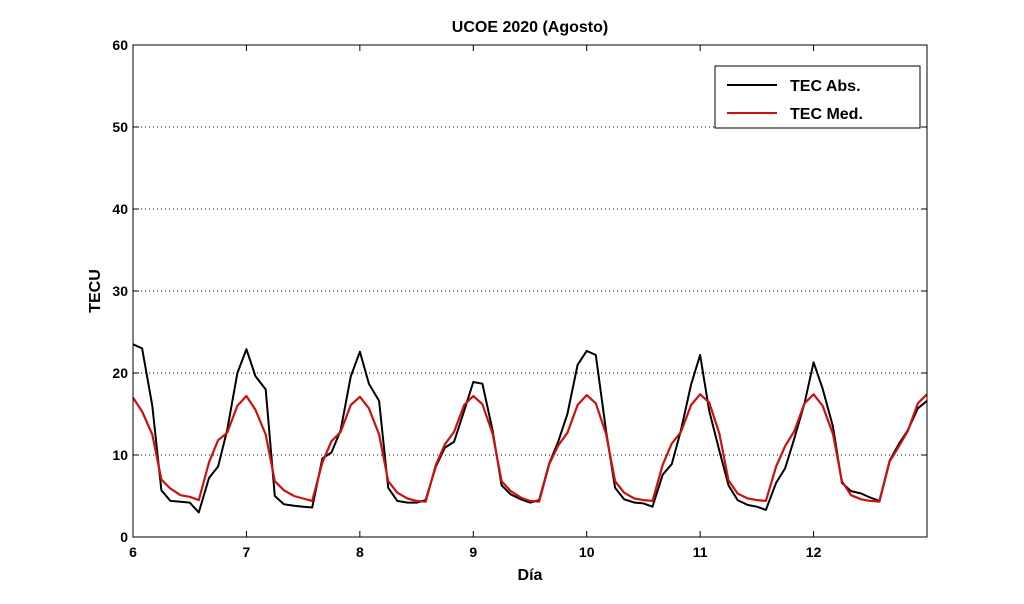 The width and height of the screenshot is (1024, 604). What do you see at coordinates (120, 373) in the screenshot?
I see `y-tick-label: 20` at bounding box center [120, 373].